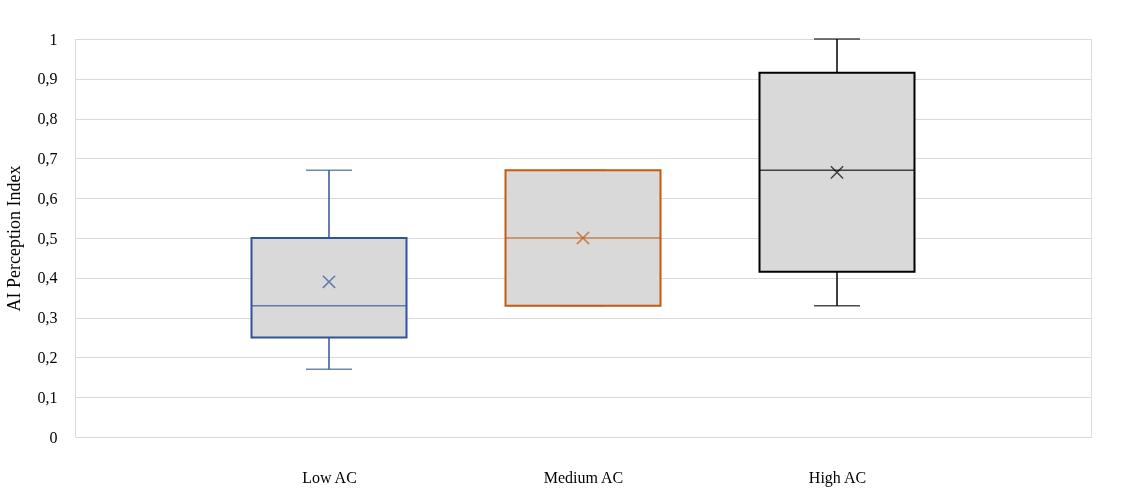  What do you see at coordinates (47, 318) in the screenshot?
I see `y-tick-label: 0,3` at bounding box center [47, 318].